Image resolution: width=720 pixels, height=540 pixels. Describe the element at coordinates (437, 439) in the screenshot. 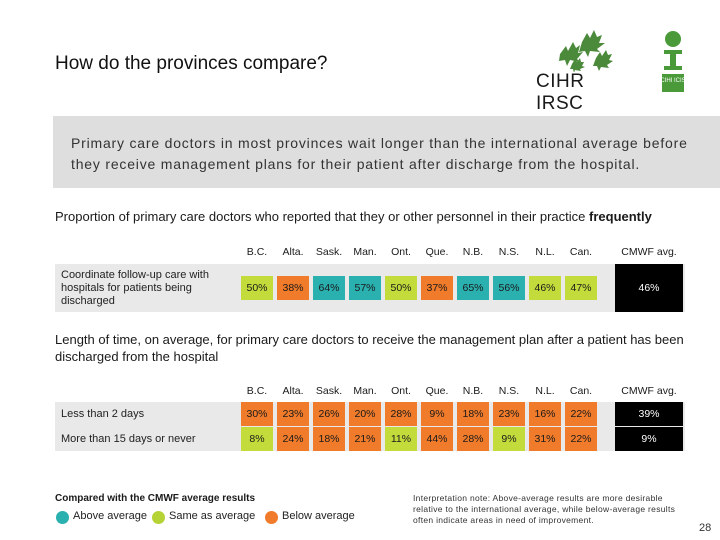

I see `value-cell-below: 44%` at that location.